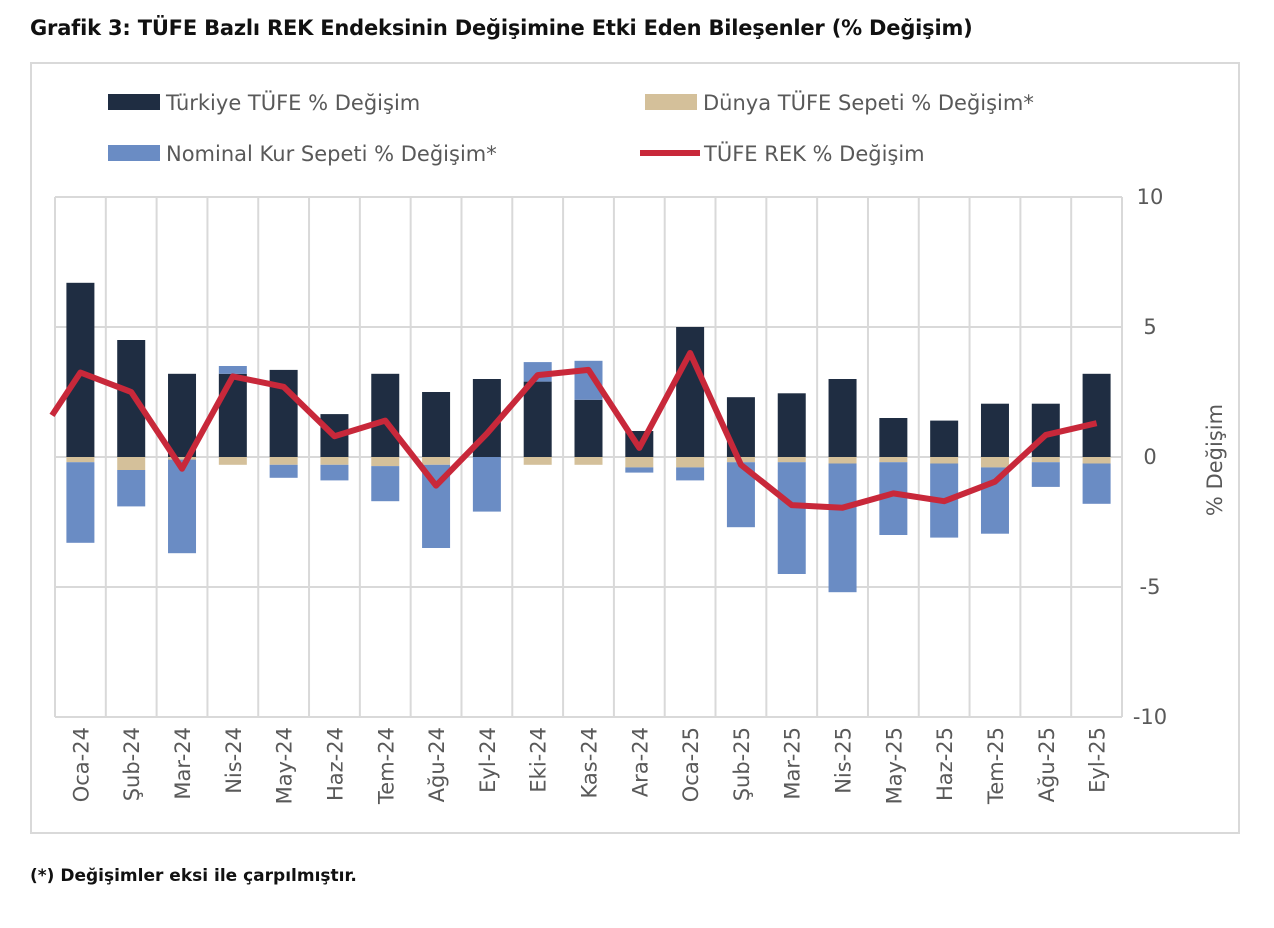 This screenshot has height=928, width=1274. What do you see at coordinates (488, 760) in the screenshot?
I see `x-tick-label: Eyl-24` at bounding box center [488, 760].